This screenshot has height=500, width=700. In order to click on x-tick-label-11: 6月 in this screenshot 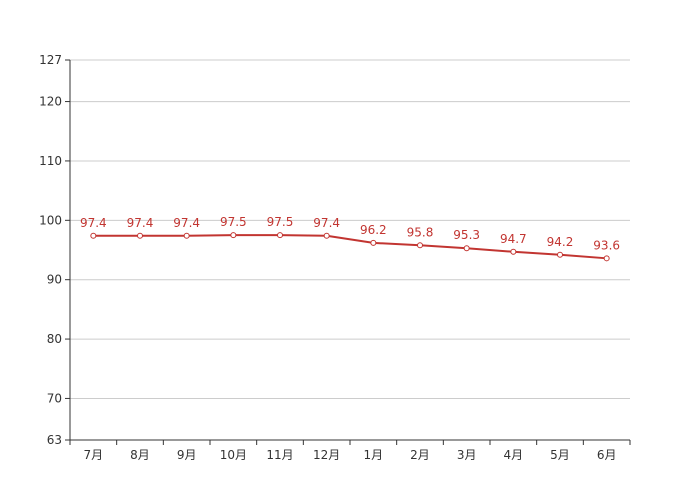, I will do `click(607, 455)`.